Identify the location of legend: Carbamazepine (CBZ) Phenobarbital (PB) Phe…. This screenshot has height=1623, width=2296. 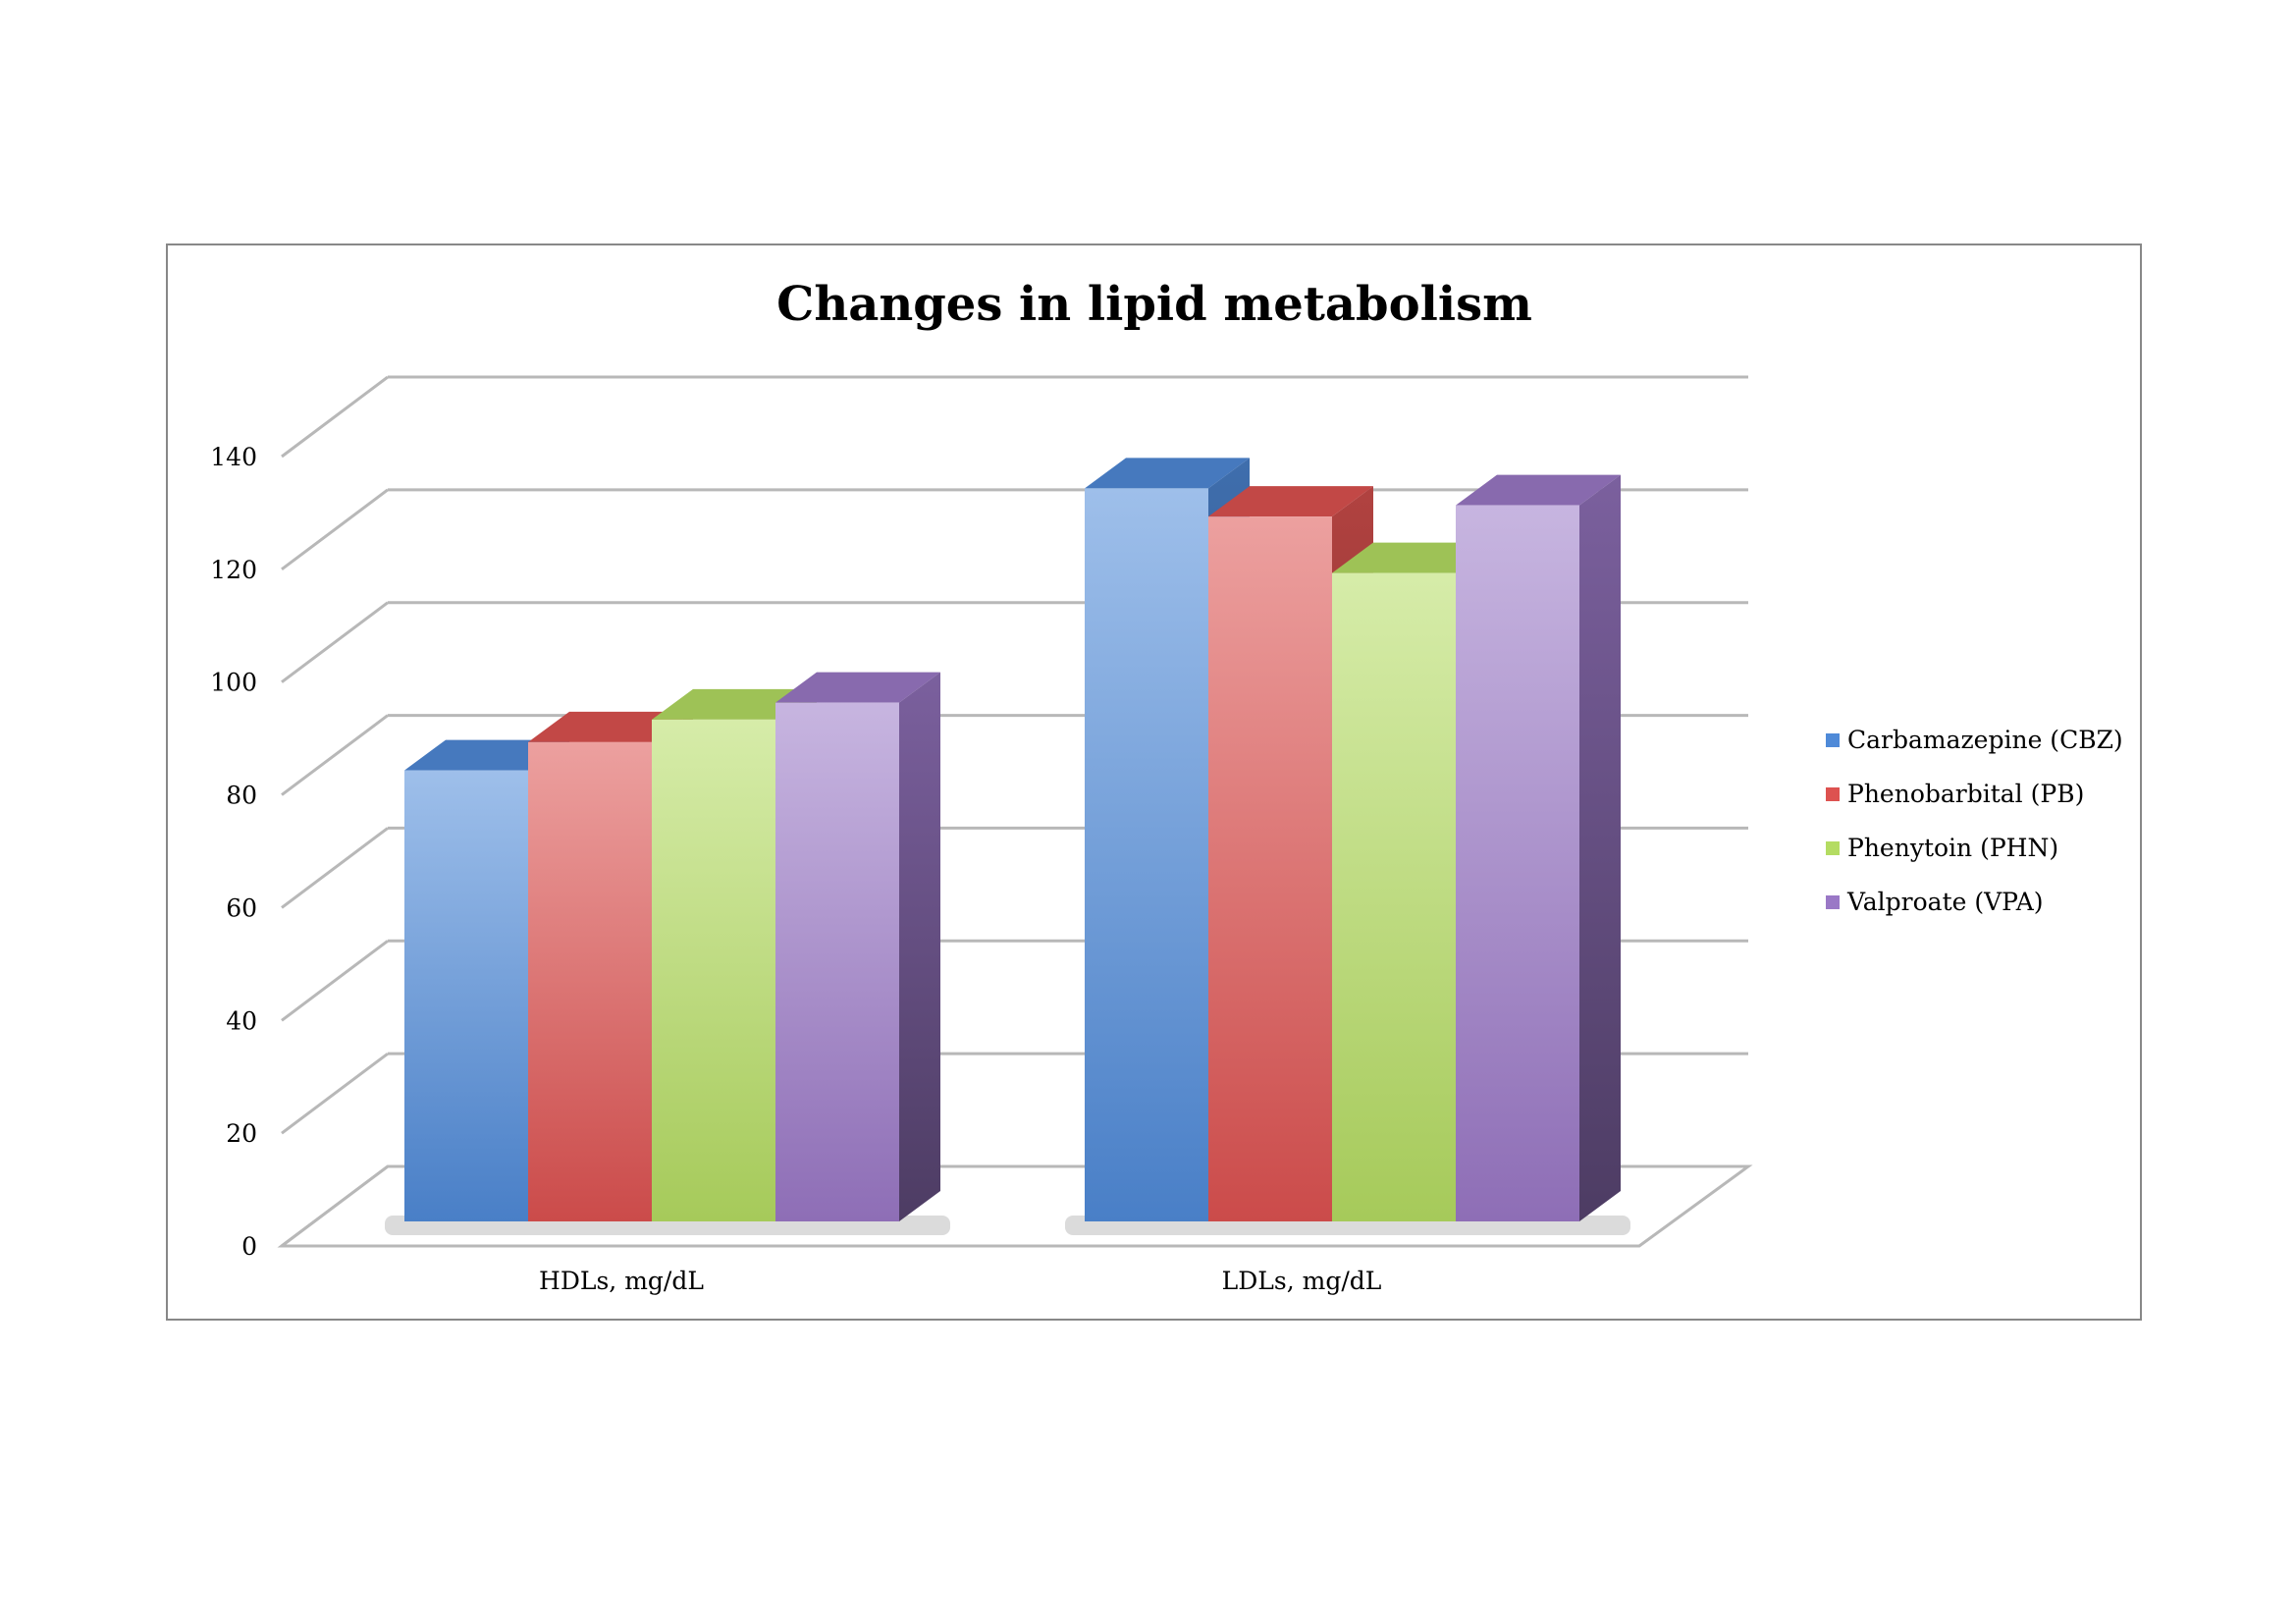
(1974, 821).